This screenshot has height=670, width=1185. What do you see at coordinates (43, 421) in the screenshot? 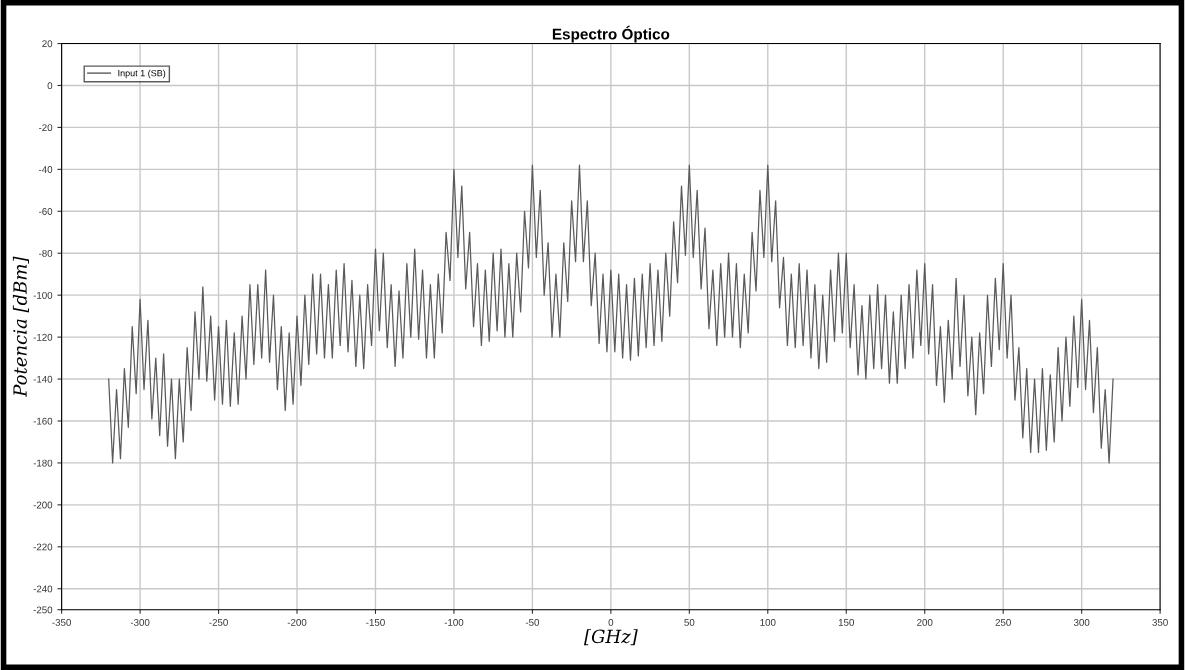
I see `y-tick-label: -160` at bounding box center [43, 421].